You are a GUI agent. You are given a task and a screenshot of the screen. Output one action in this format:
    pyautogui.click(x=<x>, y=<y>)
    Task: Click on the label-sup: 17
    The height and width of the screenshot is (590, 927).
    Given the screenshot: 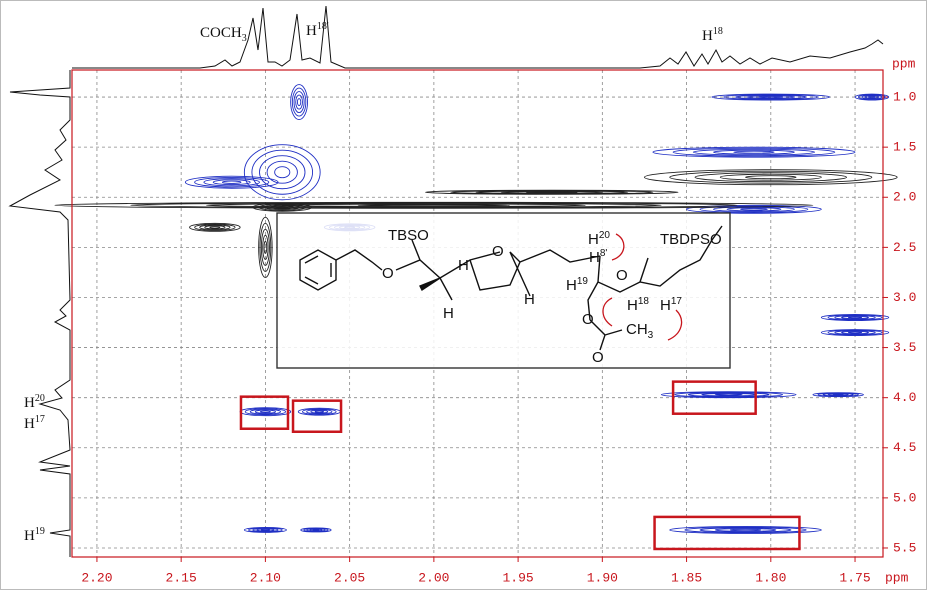 What is the action you would take?
    pyautogui.click(x=40, y=419)
    